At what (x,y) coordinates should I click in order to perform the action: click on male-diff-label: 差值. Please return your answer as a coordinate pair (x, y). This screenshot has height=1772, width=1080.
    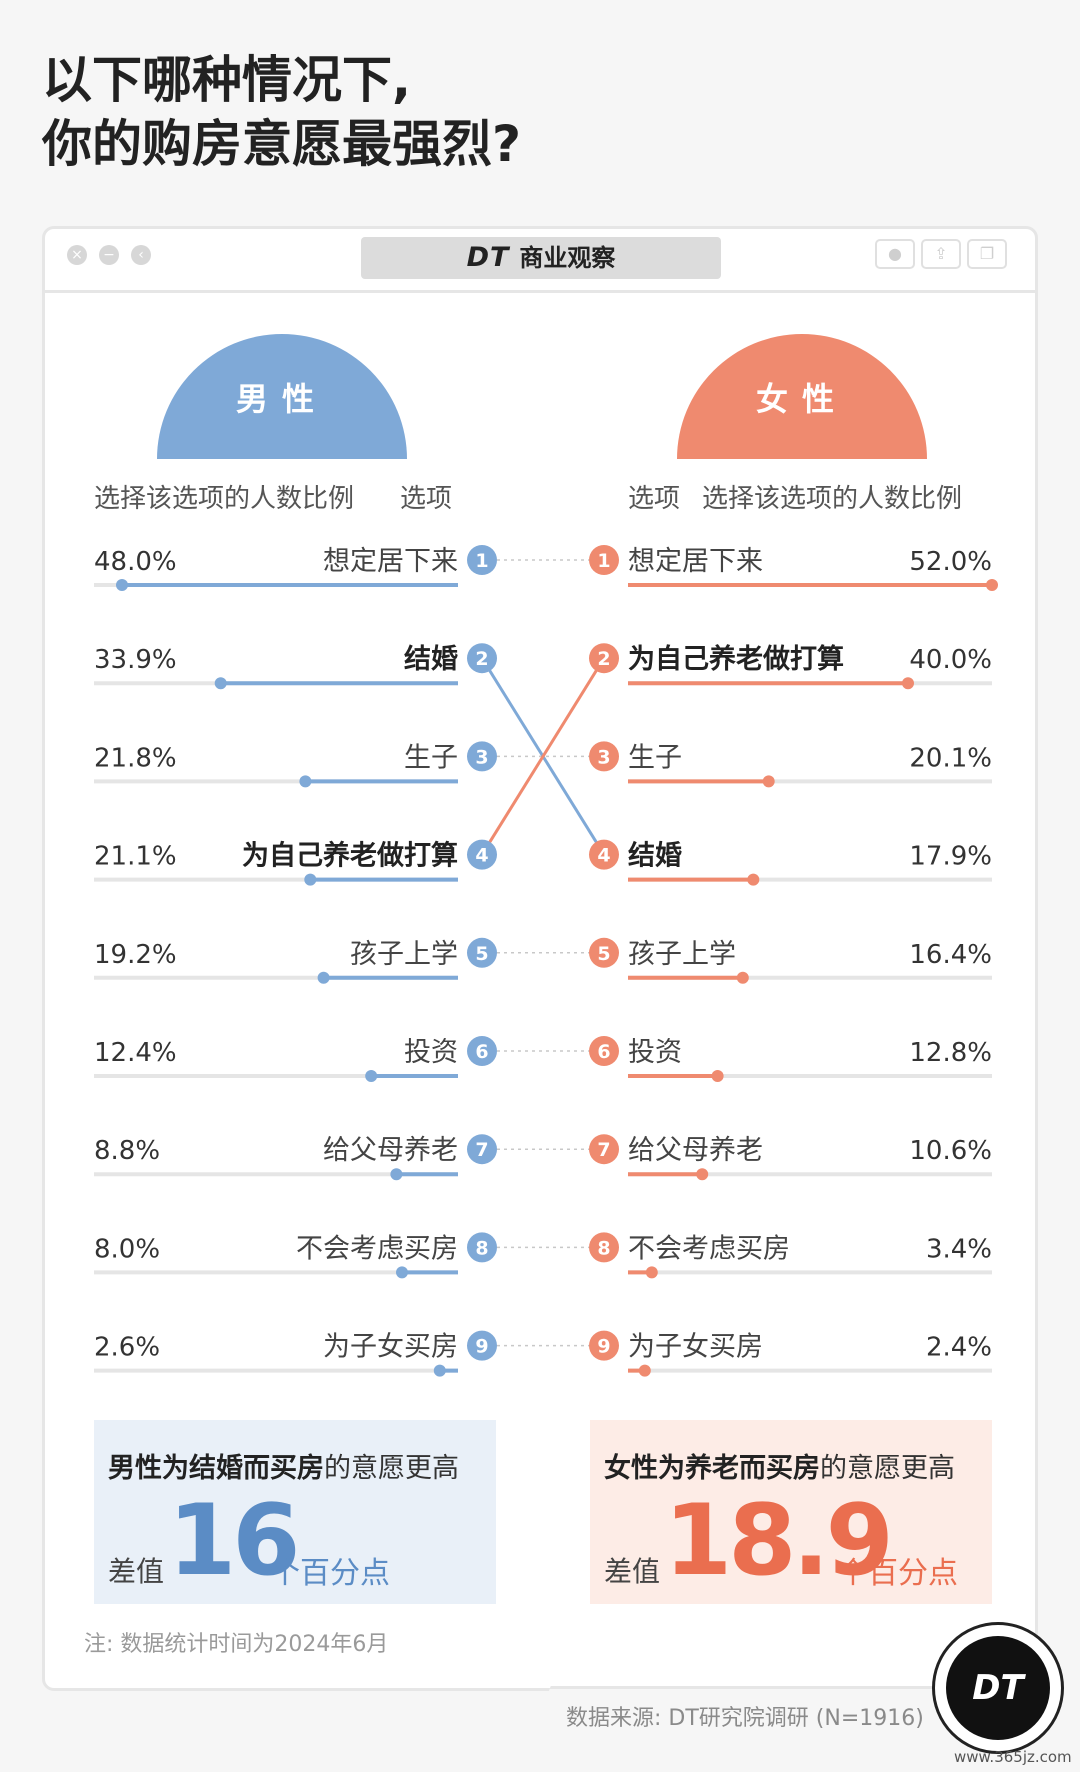
    Looking at the image, I should click on (136, 1571).